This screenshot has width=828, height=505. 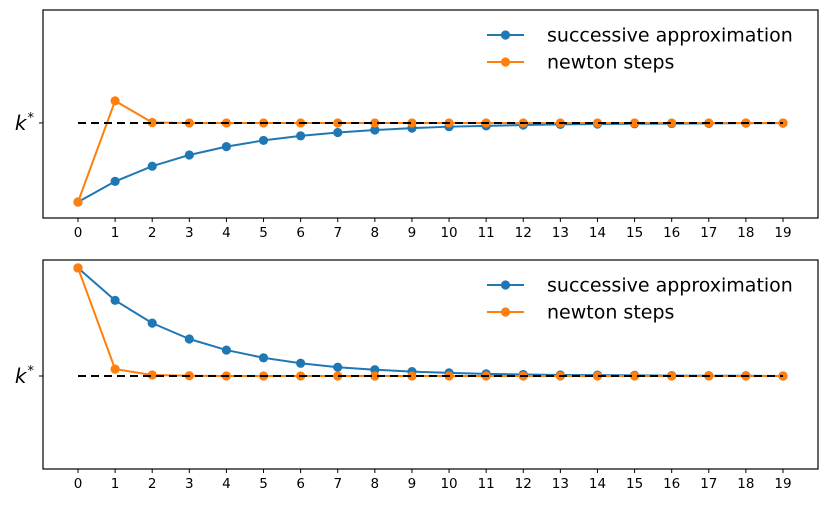 What do you see at coordinates (115, 484) in the screenshot?
I see `x-axis-tick-label: 1` at bounding box center [115, 484].